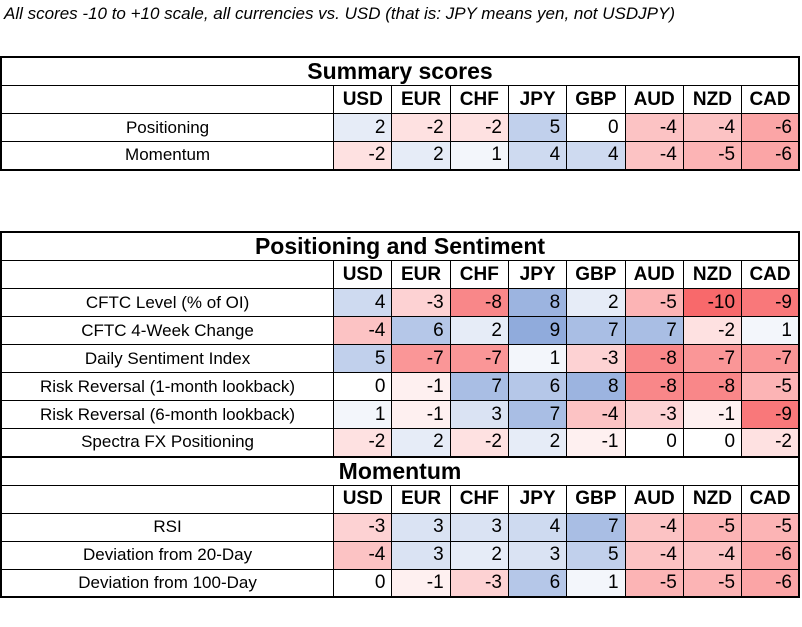 The width and height of the screenshot is (802, 627). Describe the element at coordinates (537, 414) in the screenshot. I see `score-cell-jpy: 7` at that location.